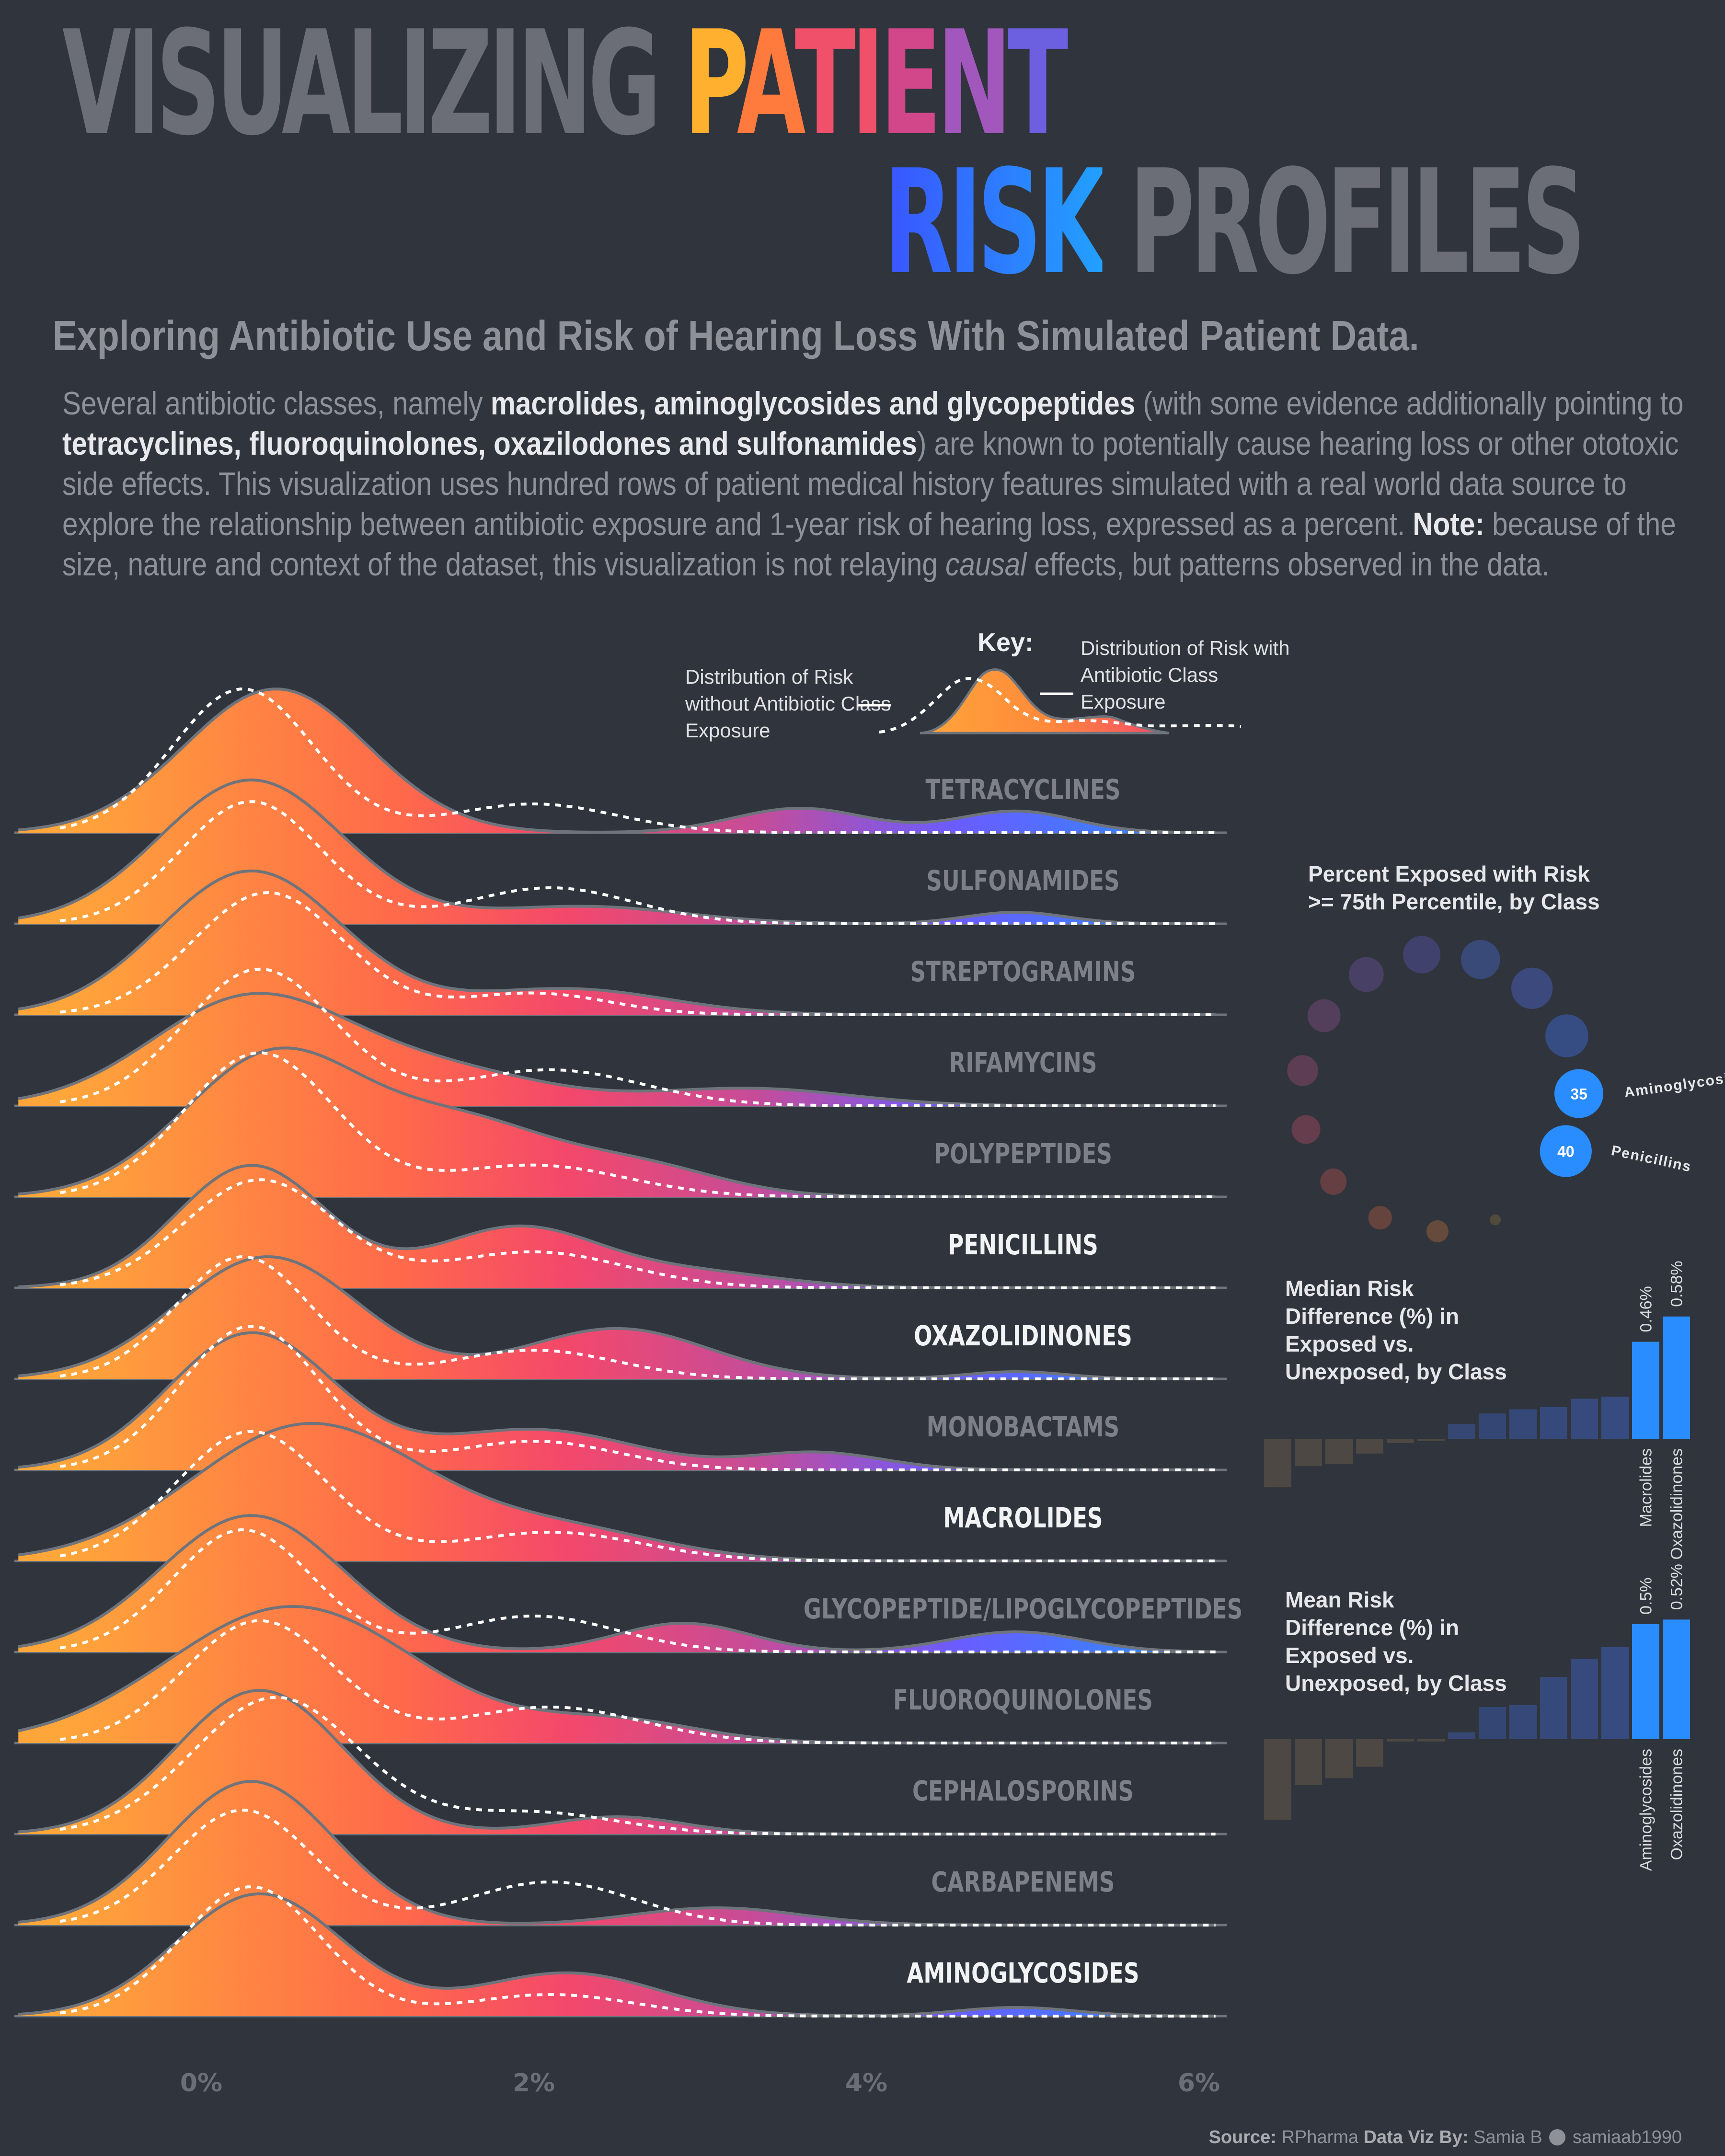 This screenshot has width=1725, height=2156. Describe the element at coordinates (1023, 790) in the screenshot. I see `ridge-class-label: TETRACYCLINES` at that location.